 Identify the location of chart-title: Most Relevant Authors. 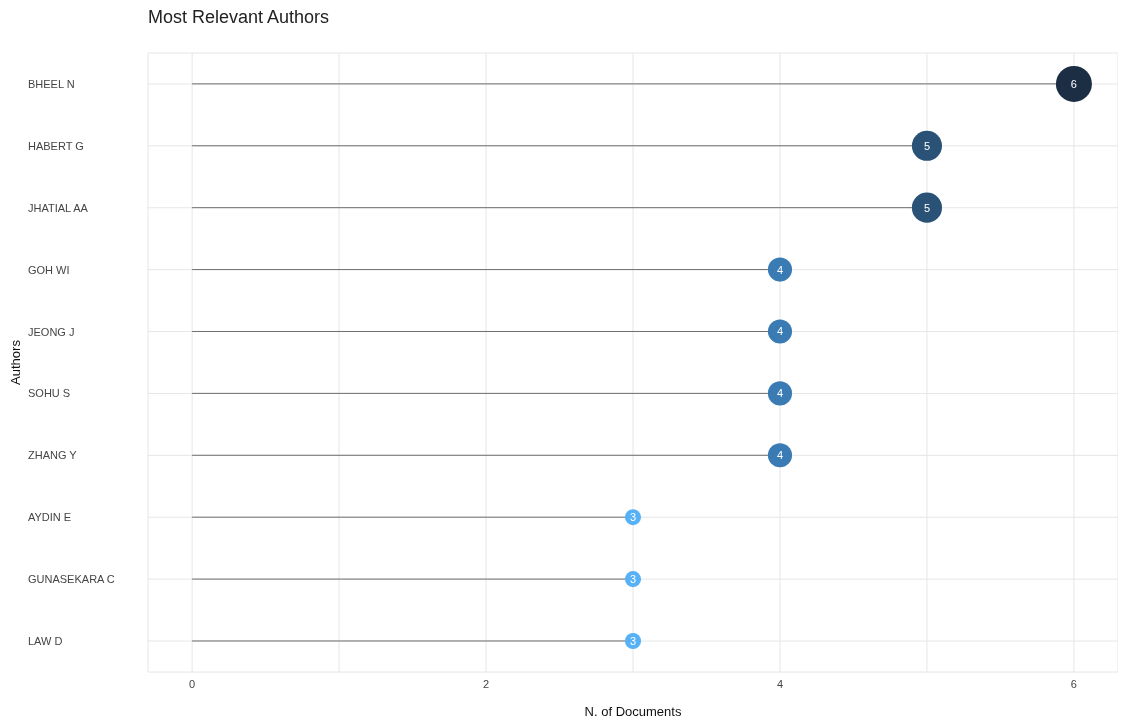
(239, 17).